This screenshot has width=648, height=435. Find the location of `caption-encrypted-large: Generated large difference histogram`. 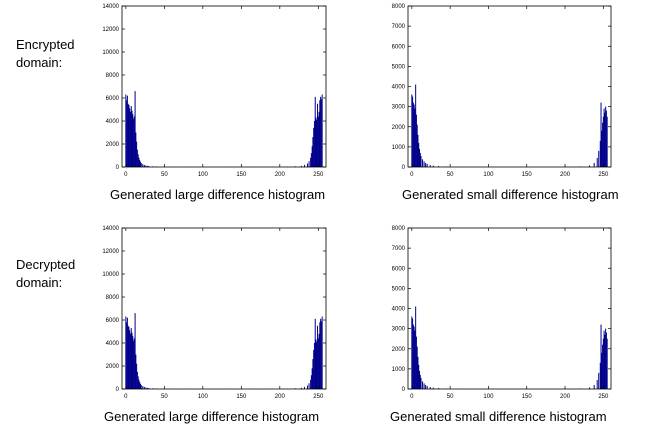

caption-encrypted-large: Generated large difference histogram is located at coordinates (218, 194).